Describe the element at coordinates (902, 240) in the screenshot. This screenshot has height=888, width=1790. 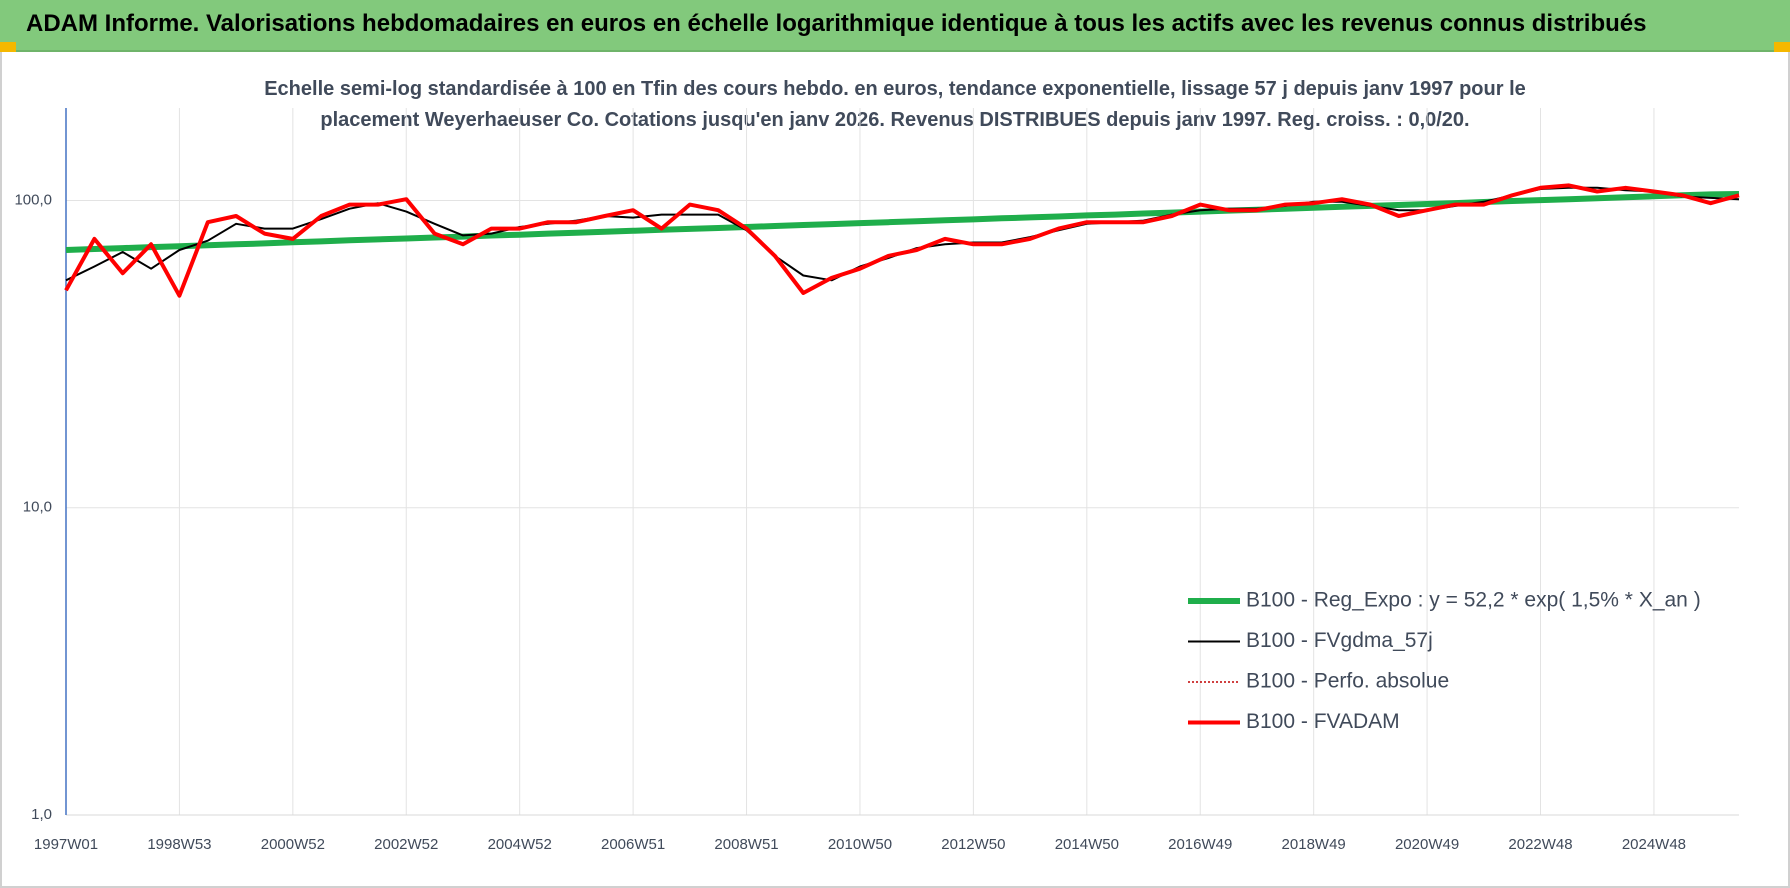
I see `series-line` at that location.